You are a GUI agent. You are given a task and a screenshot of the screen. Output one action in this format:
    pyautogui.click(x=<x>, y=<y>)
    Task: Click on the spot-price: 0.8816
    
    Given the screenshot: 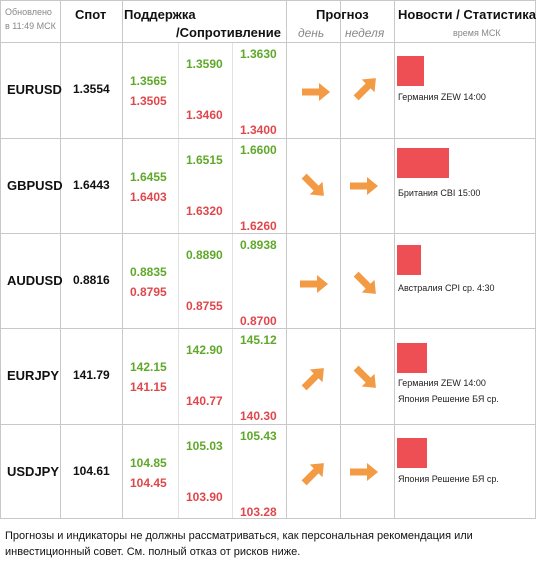 What is the action you would take?
    pyautogui.click(x=91, y=280)
    